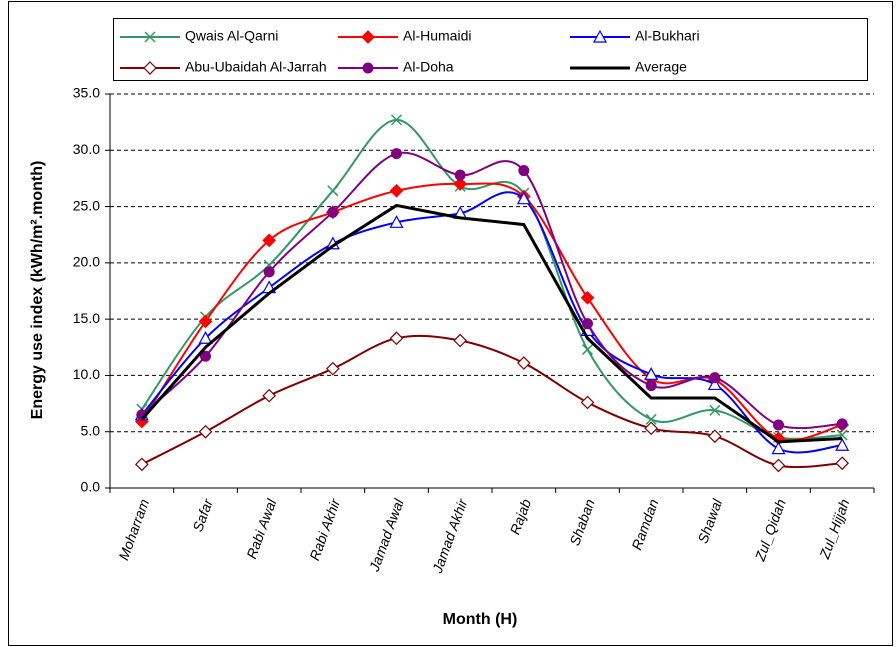 The width and height of the screenshot is (896, 647). What do you see at coordinates (86, 93) in the screenshot?
I see `y-tick-label: 35.0` at bounding box center [86, 93].